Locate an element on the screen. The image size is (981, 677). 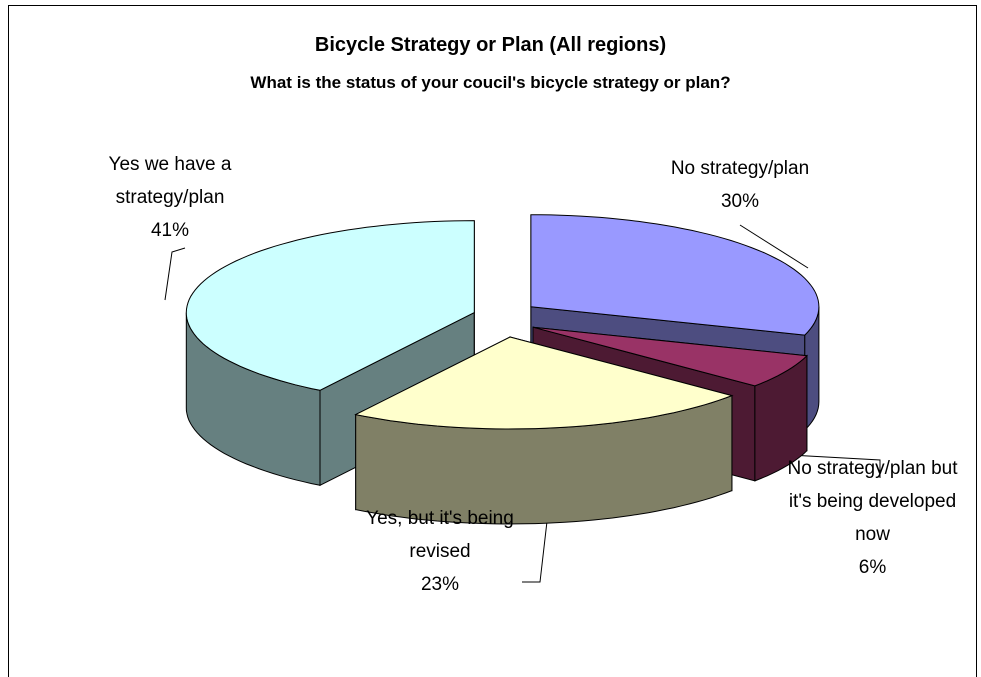
slice-label: Yes, but it's being revised is located at coordinates (440, 535).